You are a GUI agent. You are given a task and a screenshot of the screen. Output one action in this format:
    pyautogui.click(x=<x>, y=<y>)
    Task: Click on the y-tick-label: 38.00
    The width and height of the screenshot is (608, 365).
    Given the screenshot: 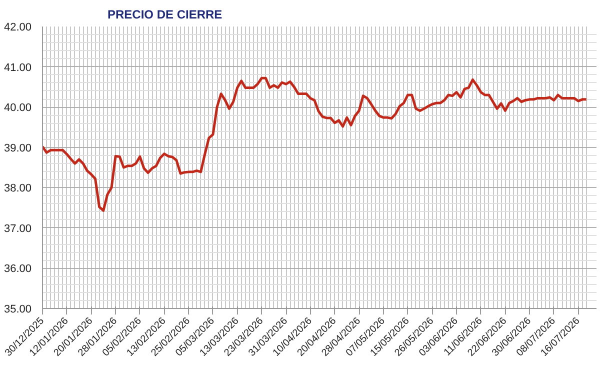 What is the action you would take?
    pyautogui.click(x=18, y=188)
    